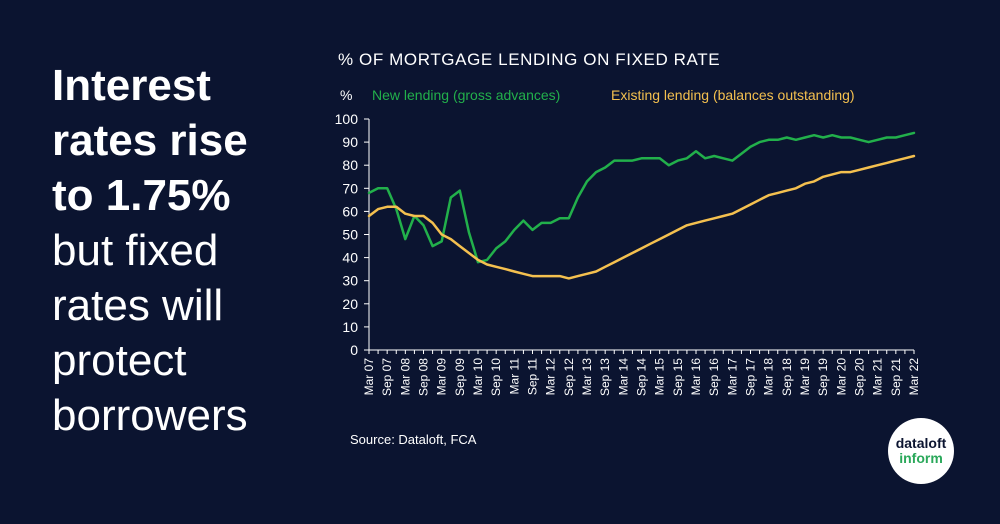 The height and width of the screenshot is (524, 1000). I want to click on y-tick-label: 50, so click(350, 235).